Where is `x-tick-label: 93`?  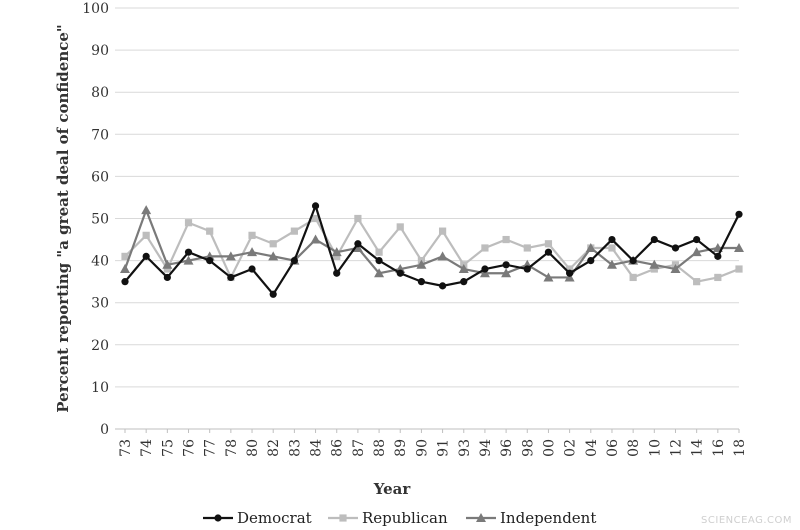
x-tick-label: 93 is located at coordinates (465, 448).